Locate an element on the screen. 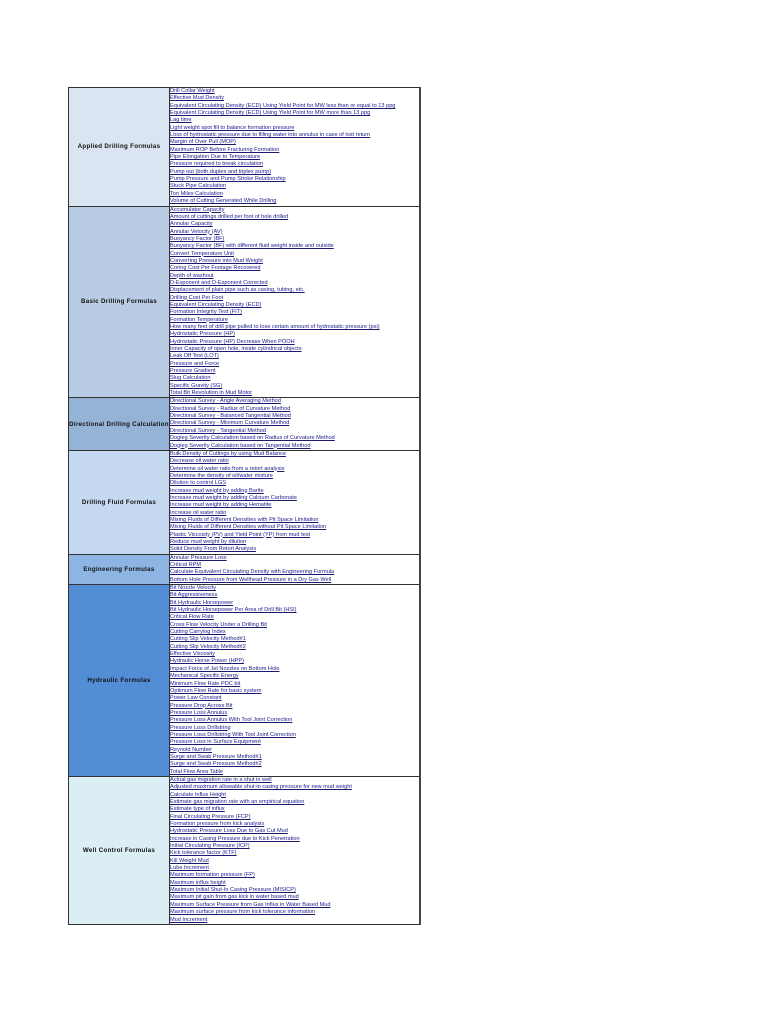  formula-link: Effective Mud Density is located at coordinates (197, 98).